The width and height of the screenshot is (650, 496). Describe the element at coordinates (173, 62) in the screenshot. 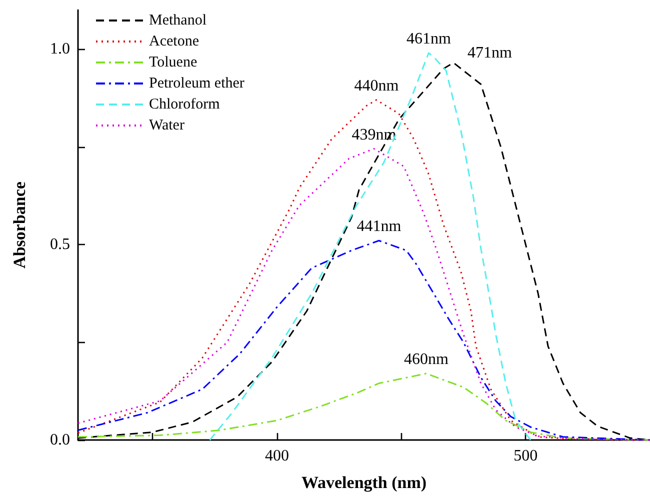

I see `legend-label: Toluene` at that location.